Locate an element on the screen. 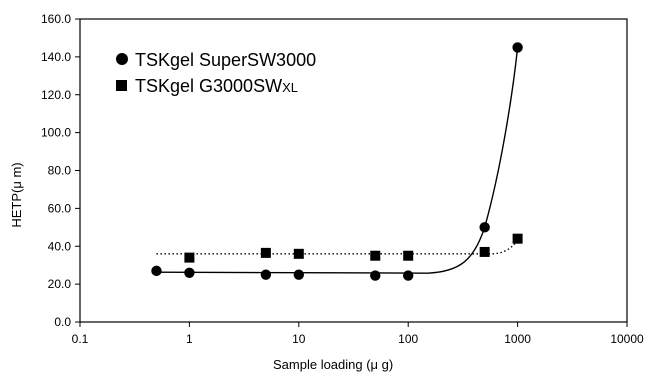 The image size is (651, 376). y-tick-label: 20.0 is located at coordinates (60, 284).